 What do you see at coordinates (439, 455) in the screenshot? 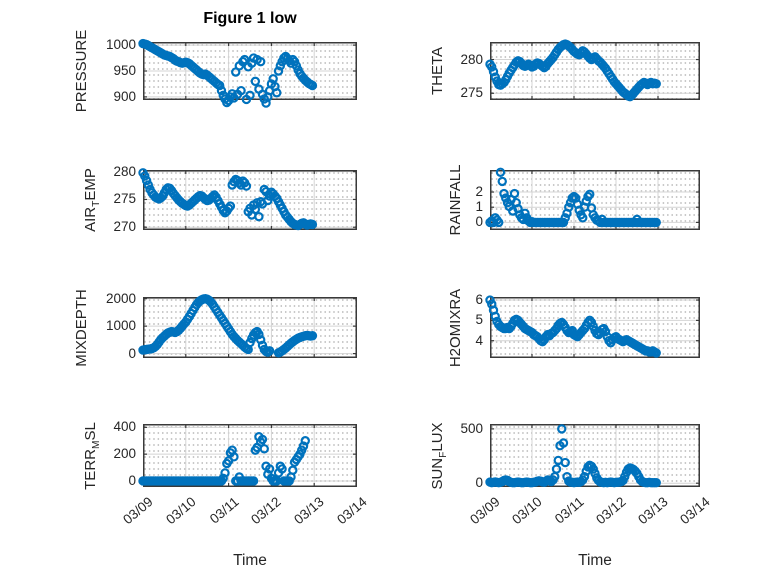
I see `y-axis-label-sun-flux: SUNFLUX` at bounding box center [439, 455].